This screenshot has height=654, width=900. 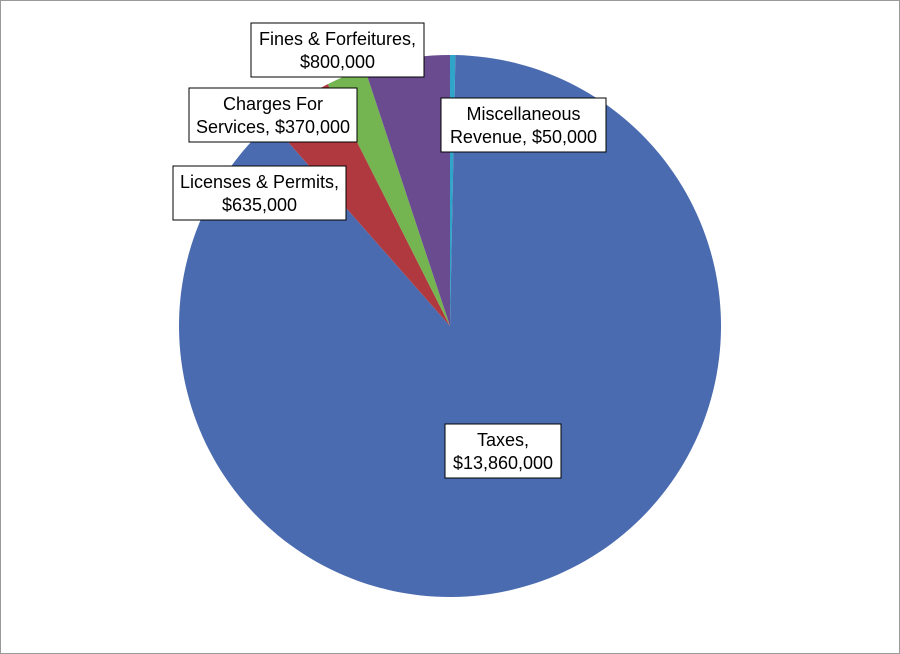 I want to click on data-label-charges-for-services: Charges For Services, $370,000, so click(x=273, y=115).